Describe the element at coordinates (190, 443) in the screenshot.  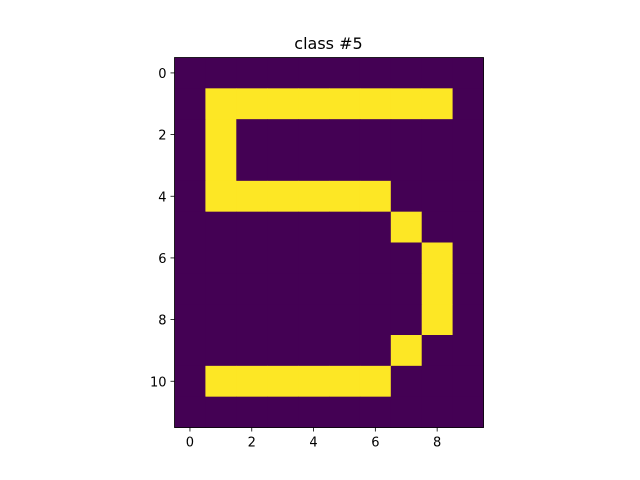
I see `x-tick-label: 0` at that location.